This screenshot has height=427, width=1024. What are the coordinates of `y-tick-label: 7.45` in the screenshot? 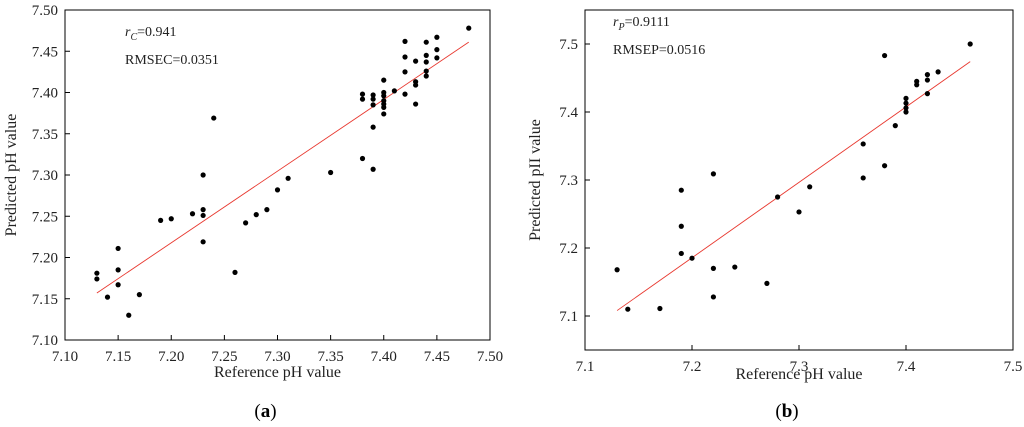 It's located at (45, 52).